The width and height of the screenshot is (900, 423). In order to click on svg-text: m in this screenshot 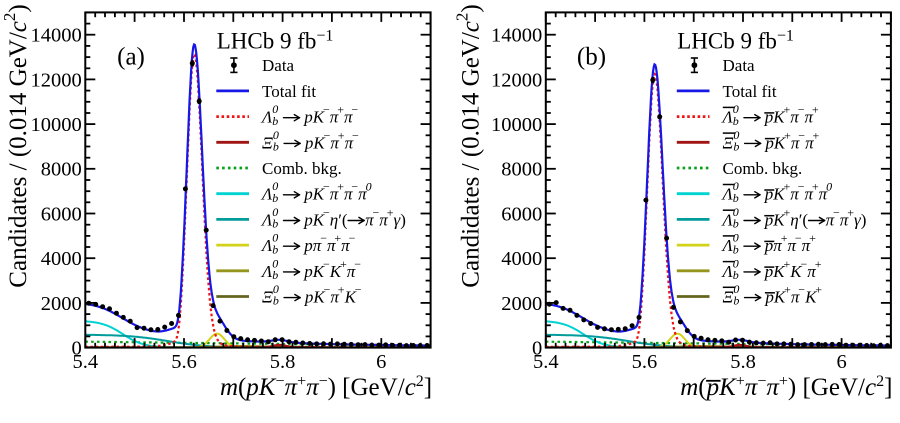, I will do `click(689, 387)`.